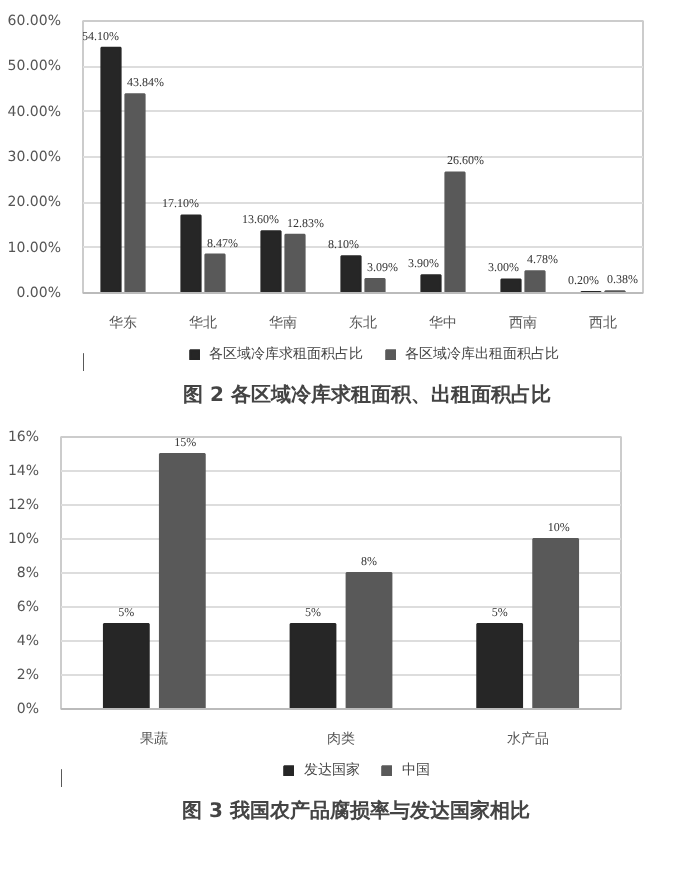 This screenshot has width=680, height=884. I want to click on text: 图 3 我国农产品腐损率与发达国家相比, so click(356, 811).